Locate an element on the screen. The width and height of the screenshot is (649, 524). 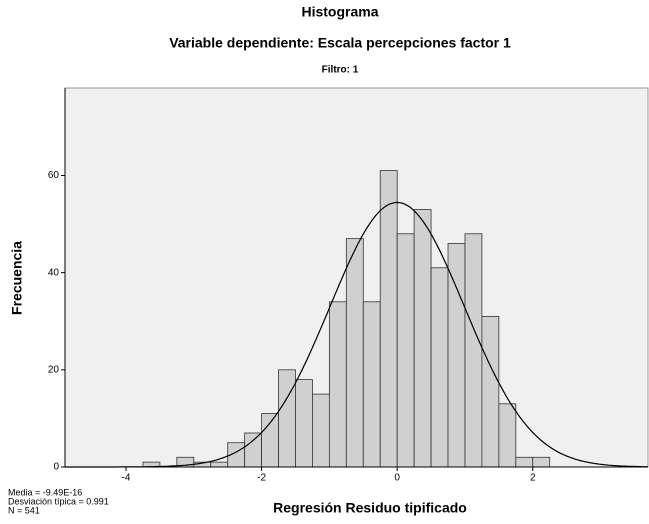
x-tick-label: -2 is located at coordinates (261, 478).